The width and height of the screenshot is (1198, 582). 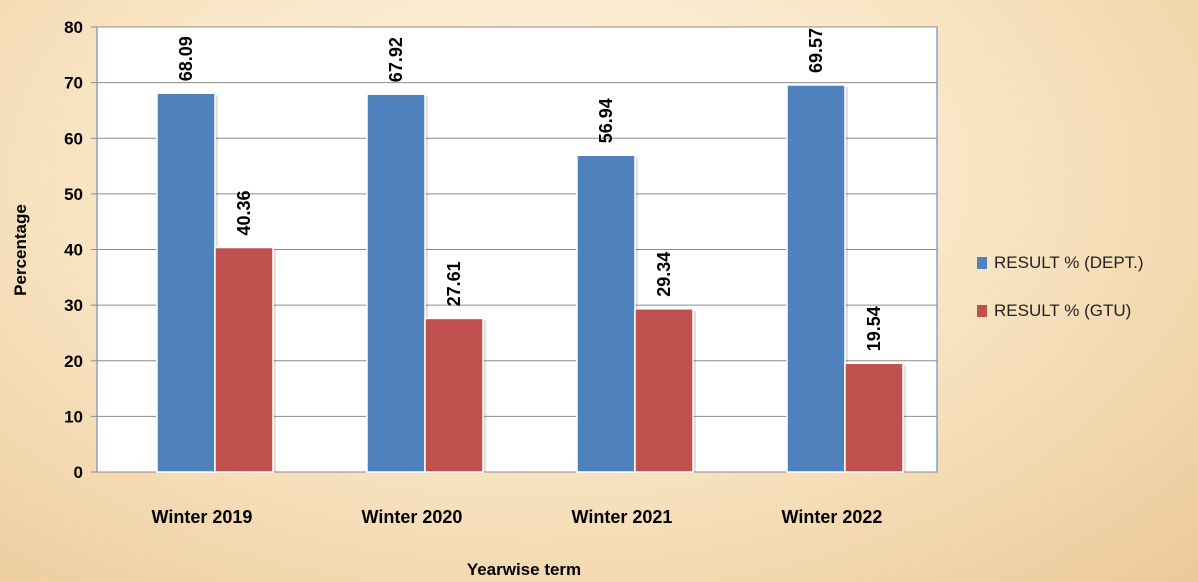 What do you see at coordinates (73, 83) in the screenshot?
I see `y-tick-label: 70` at bounding box center [73, 83].